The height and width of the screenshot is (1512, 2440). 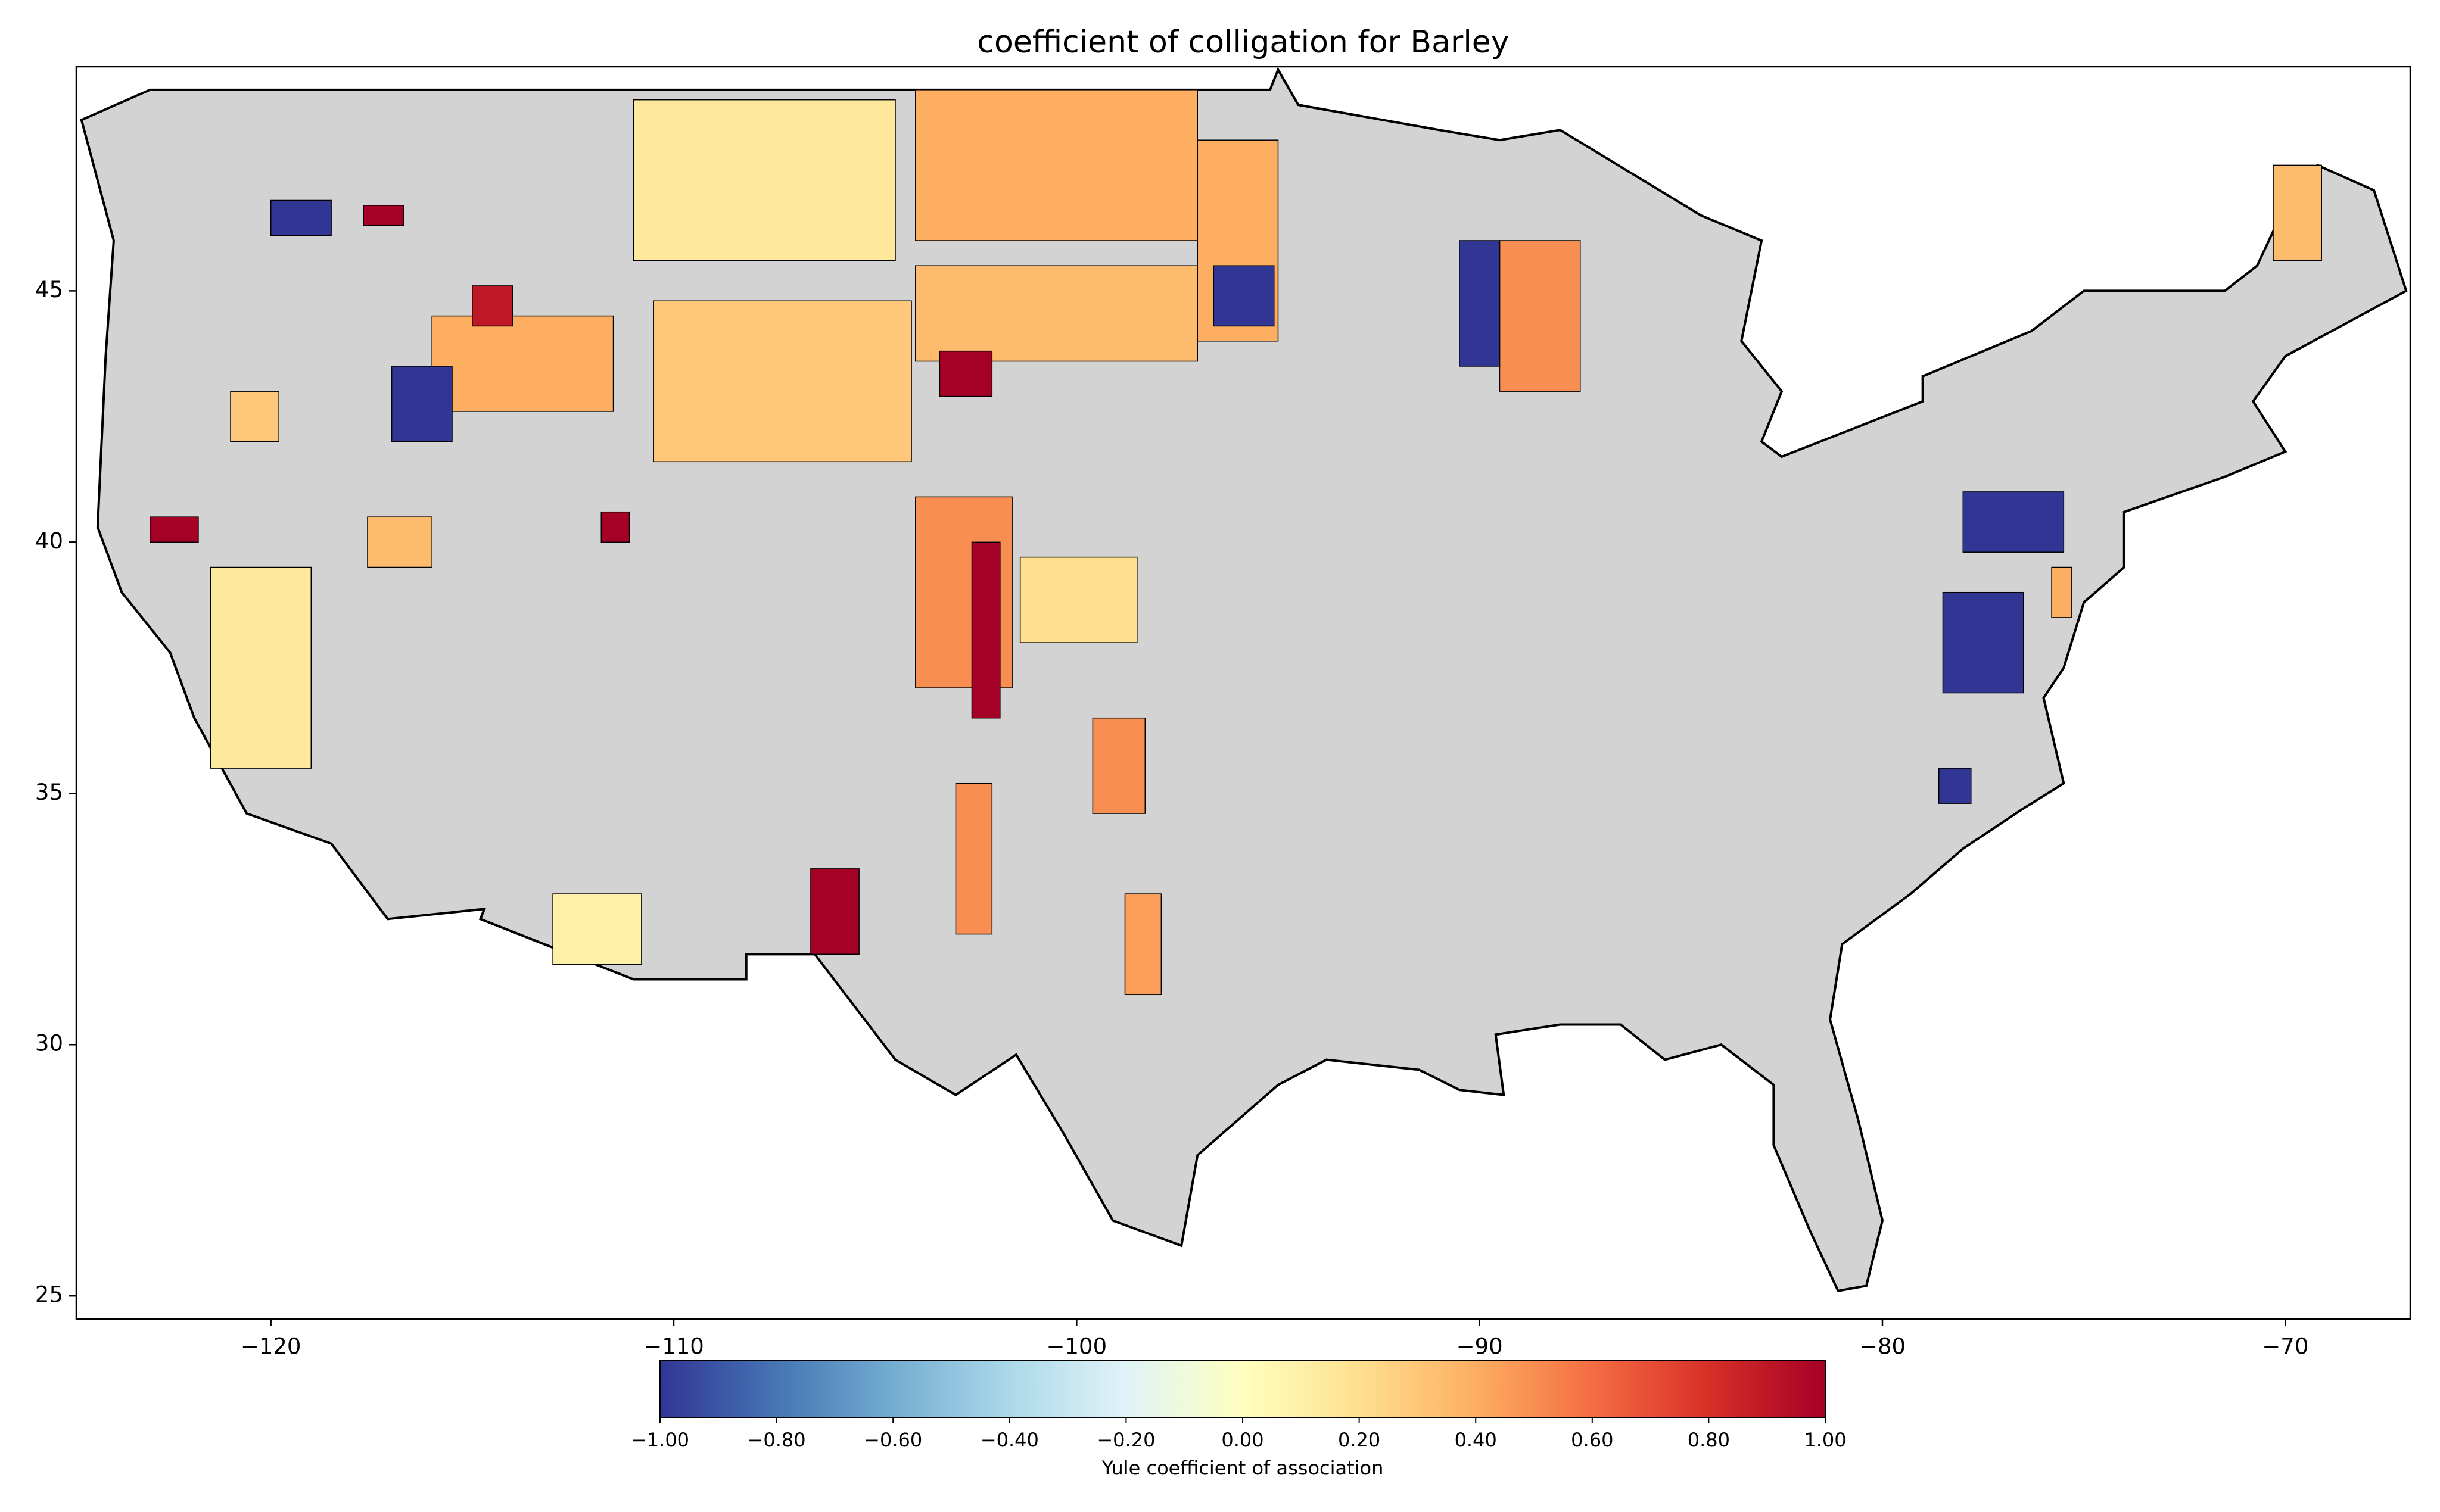 I want to click on x-tick-label: −80, so click(x=1882, y=1347).